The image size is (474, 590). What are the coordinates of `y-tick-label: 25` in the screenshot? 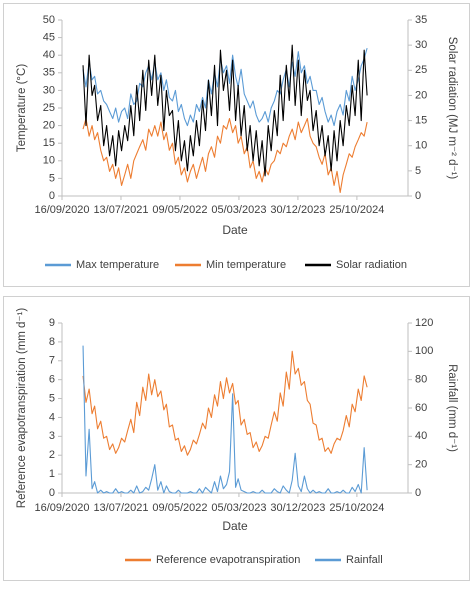 It's located at (49, 108).